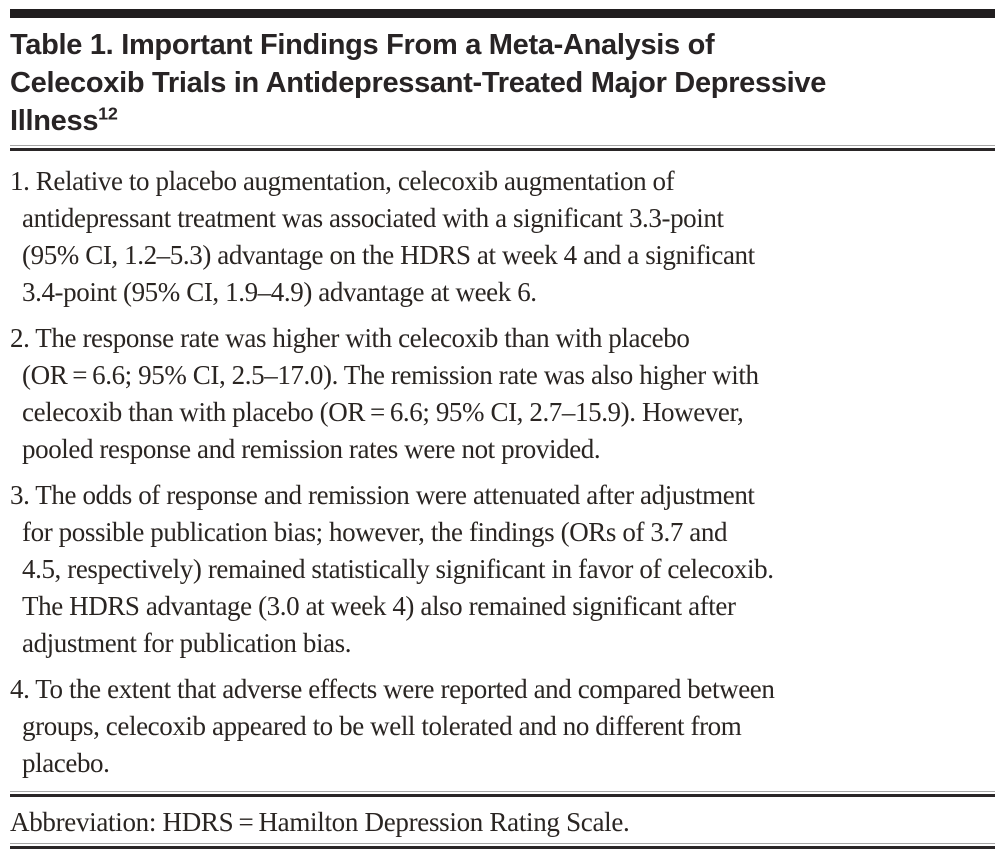  Describe the element at coordinates (502, 794) in the screenshot. I see `footnote-divider-rule` at that location.